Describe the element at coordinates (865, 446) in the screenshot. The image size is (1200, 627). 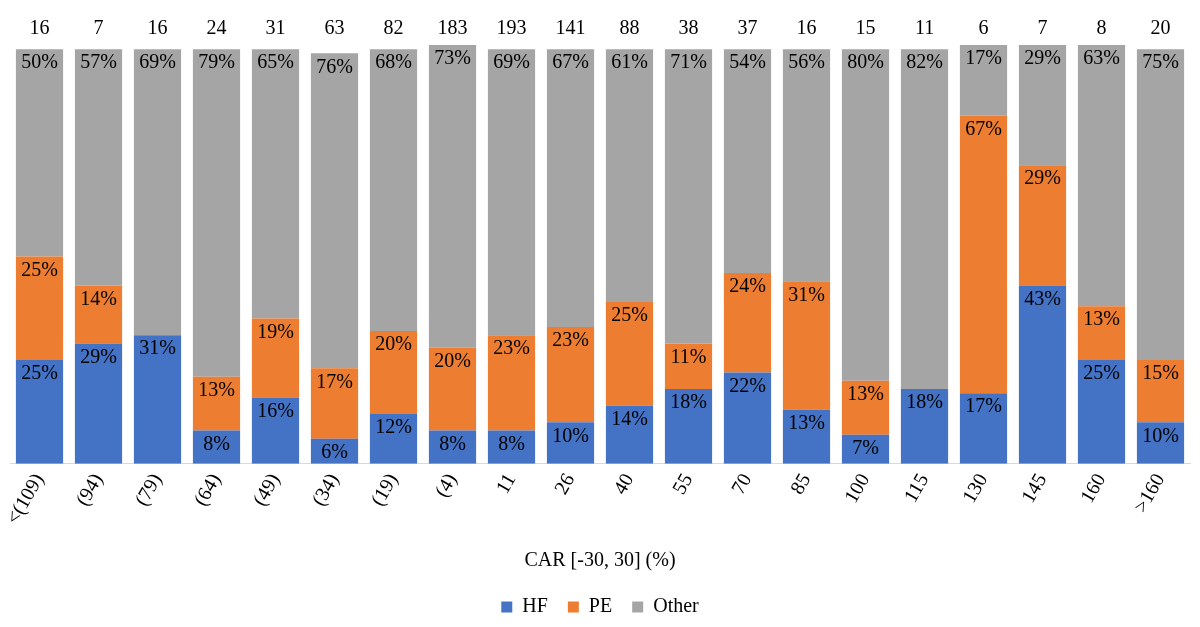
I see `data-label: 7%` at that location.